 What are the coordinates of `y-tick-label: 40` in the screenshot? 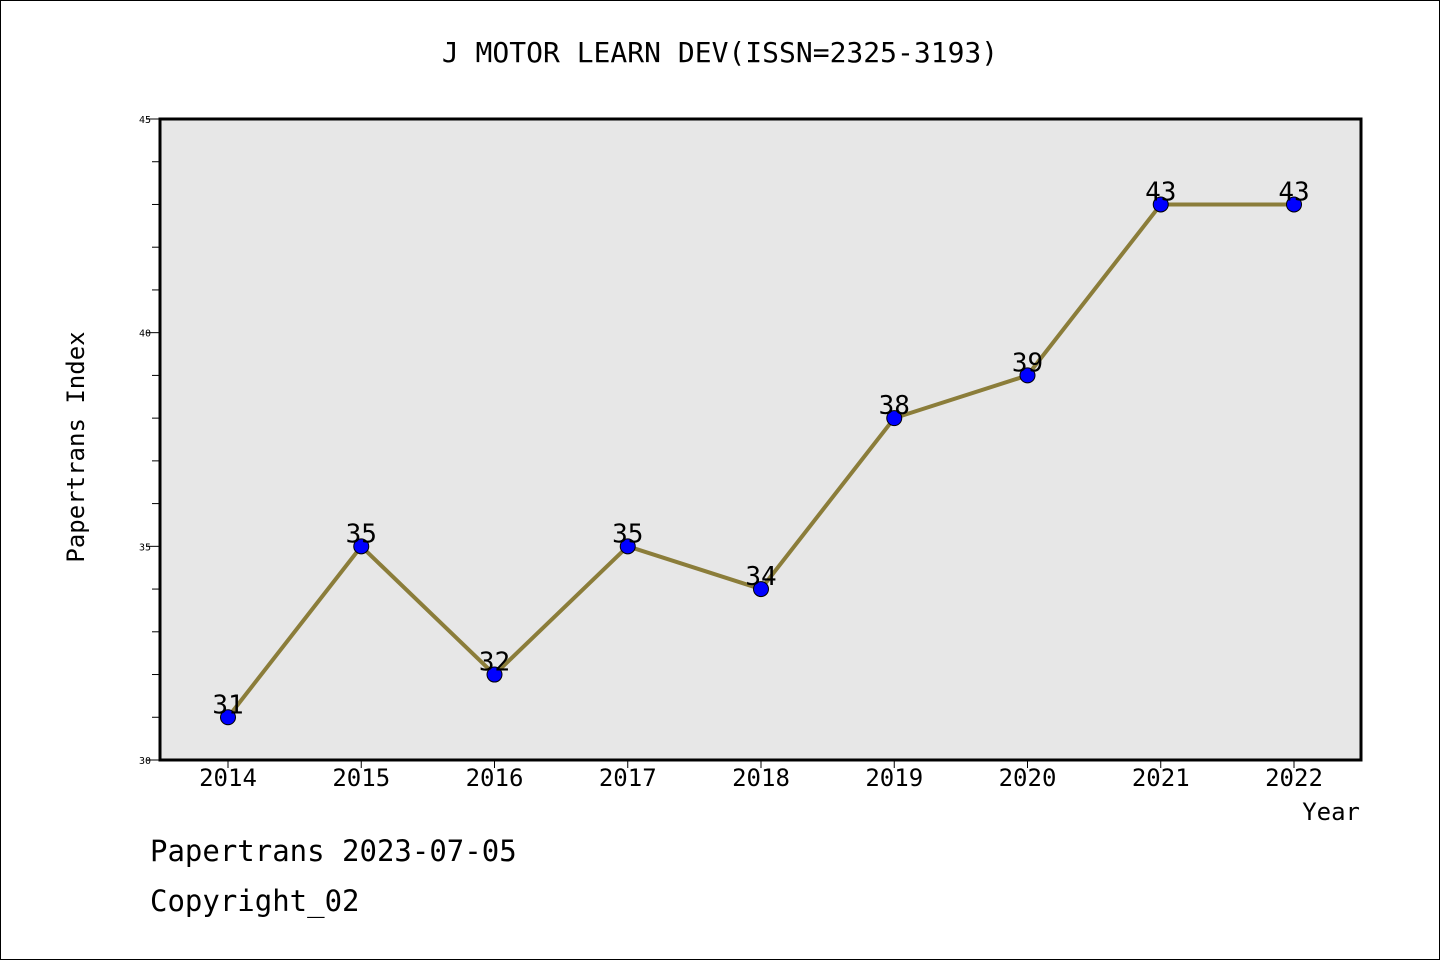 It's located at (145, 334).